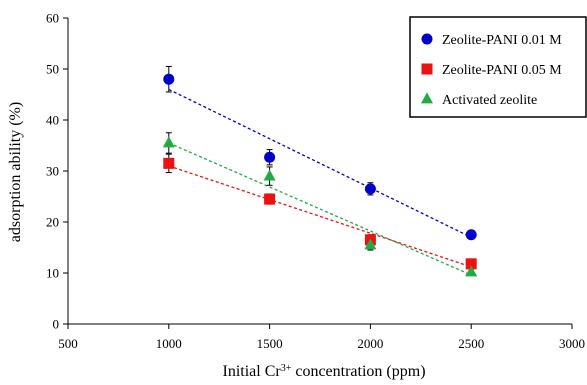 The width and height of the screenshot is (587, 385). I want to click on legend-box, so click(498, 67).